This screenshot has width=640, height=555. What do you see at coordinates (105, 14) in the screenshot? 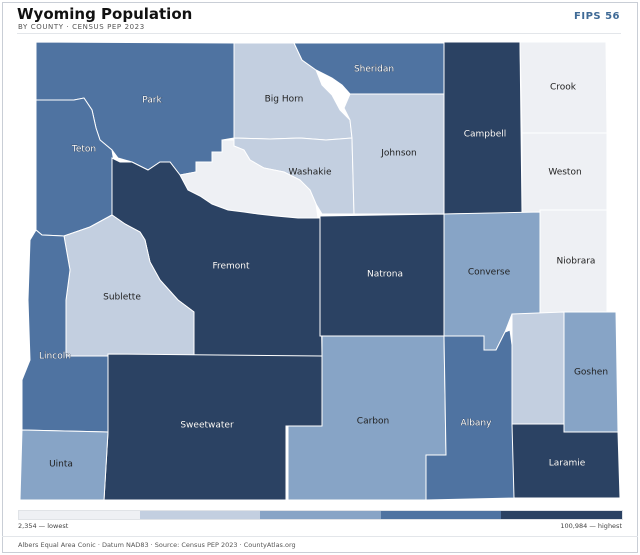
I see `map-title: Wyoming Population` at bounding box center [105, 14].